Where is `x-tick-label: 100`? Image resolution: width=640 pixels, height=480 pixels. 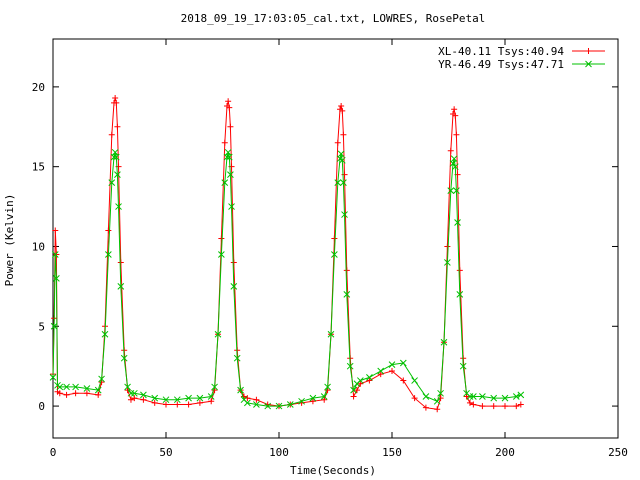 x-tick-label: 100 is located at coordinates (279, 452).